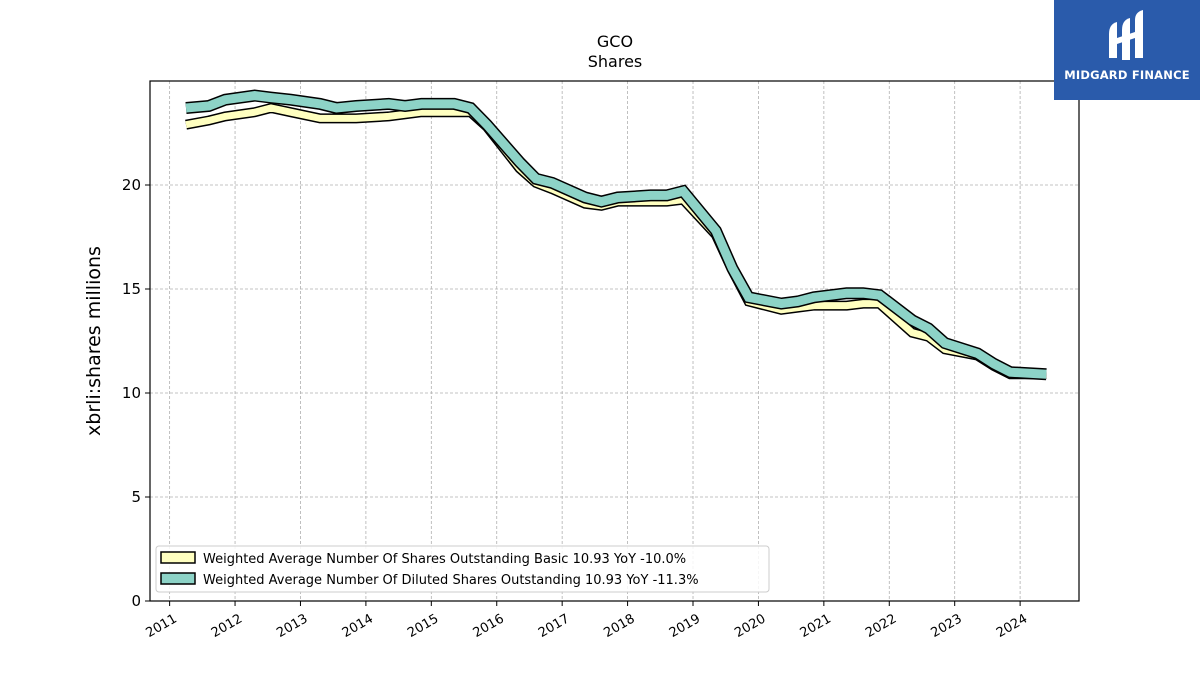  Describe the element at coordinates (227, 626) in the screenshot. I see `x-tick-label: 2012` at that location.